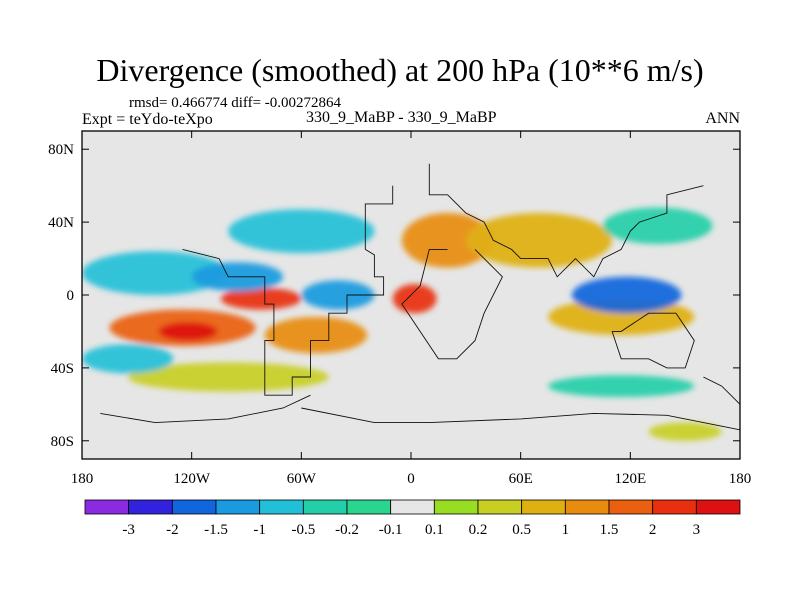 The width and height of the screenshot is (800, 600). I want to click on x-tick-label-4: 60E, so click(521, 479).